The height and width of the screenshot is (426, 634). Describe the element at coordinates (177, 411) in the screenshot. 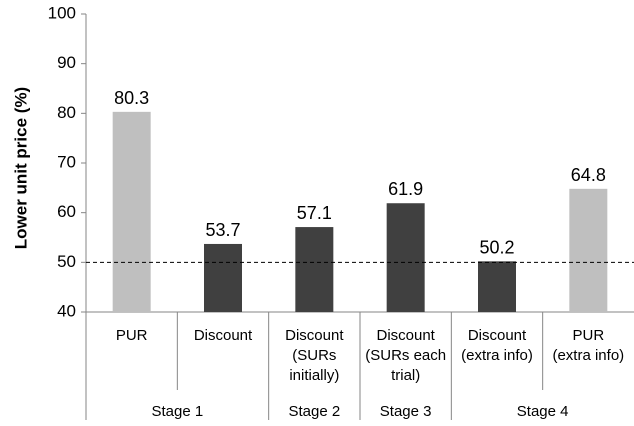

I see `group-label: Stage 1` at that location.